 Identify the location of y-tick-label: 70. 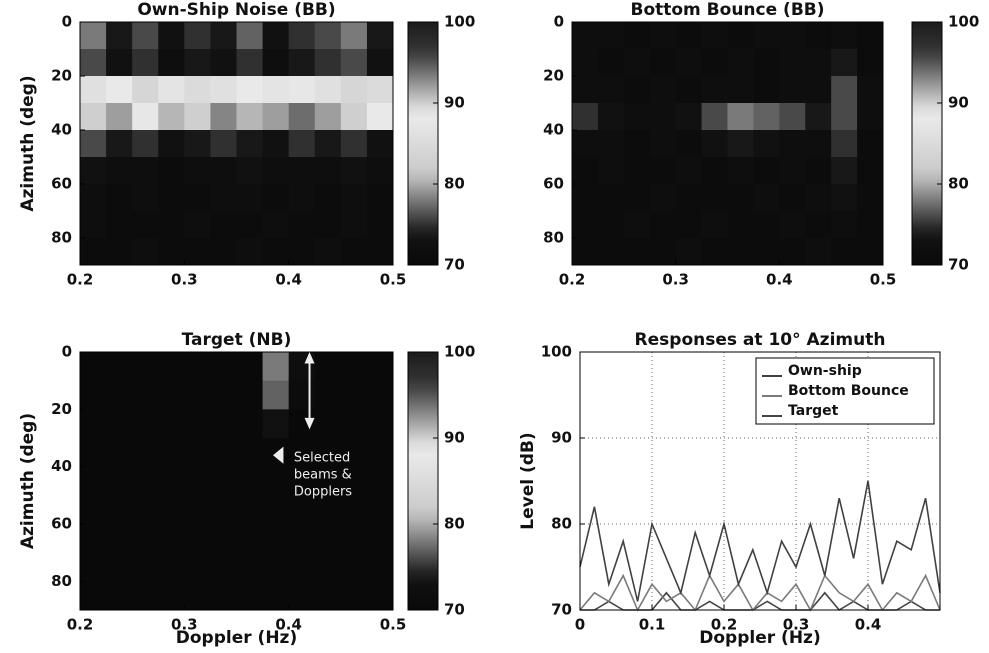
(561, 610).